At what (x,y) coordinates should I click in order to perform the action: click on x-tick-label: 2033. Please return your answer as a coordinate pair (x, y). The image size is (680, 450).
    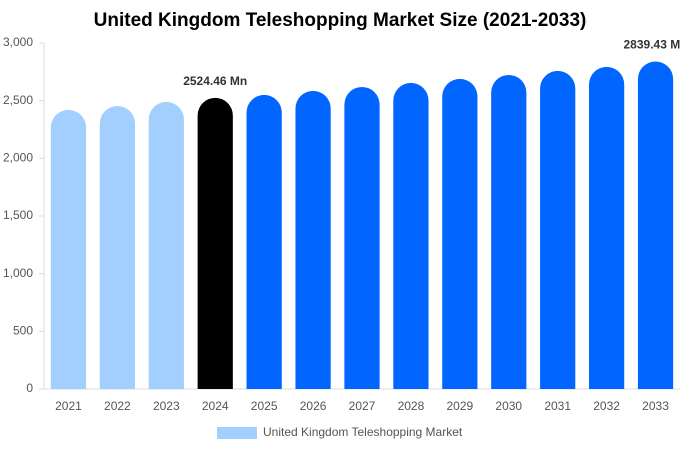
    Looking at the image, I should click on (655, 406).